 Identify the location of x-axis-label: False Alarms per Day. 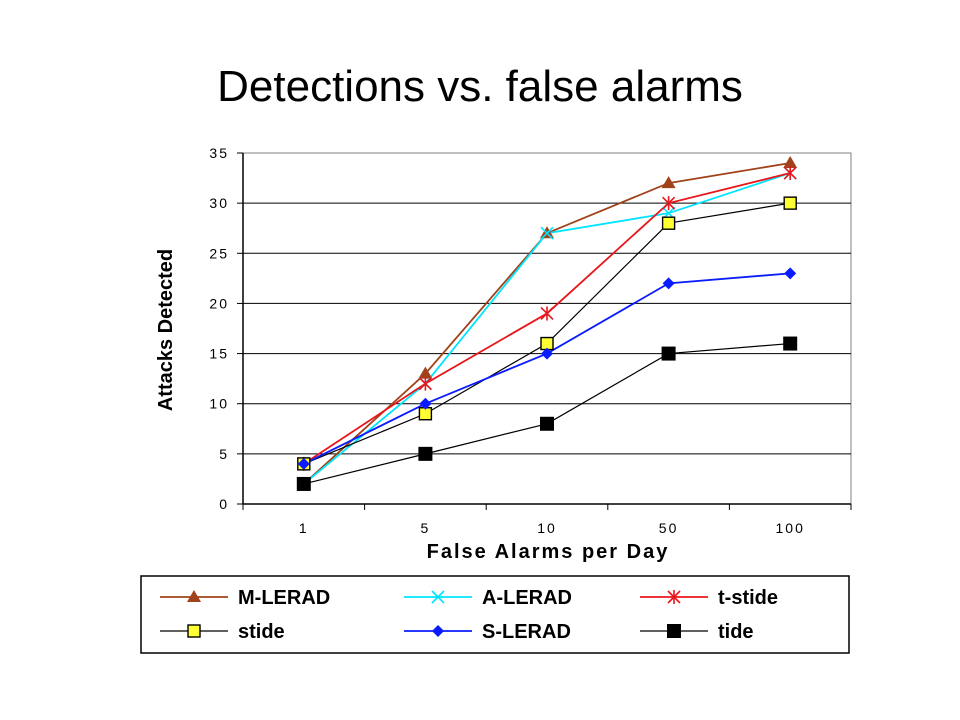
(548, 552).